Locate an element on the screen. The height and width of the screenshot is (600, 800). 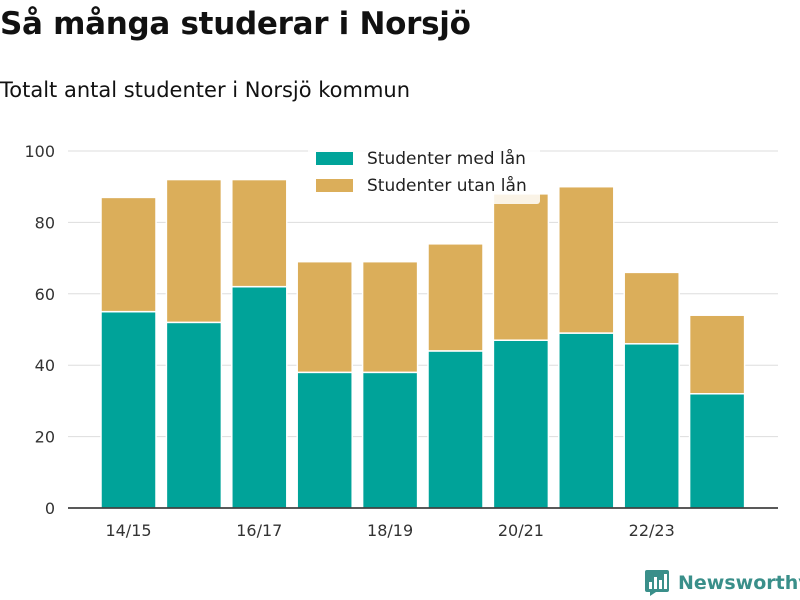
y-tick-label: 60 is located at coordinates (45, 294).